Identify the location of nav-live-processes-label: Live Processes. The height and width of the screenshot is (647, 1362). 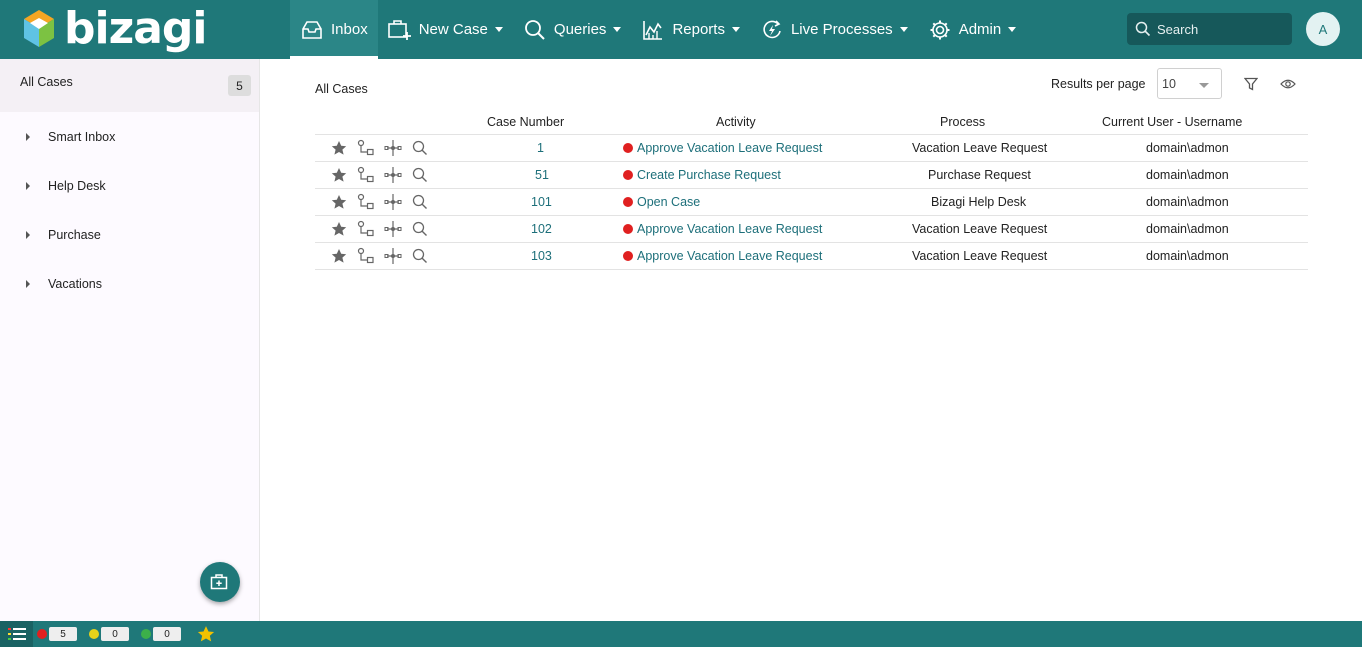
(841, 29).